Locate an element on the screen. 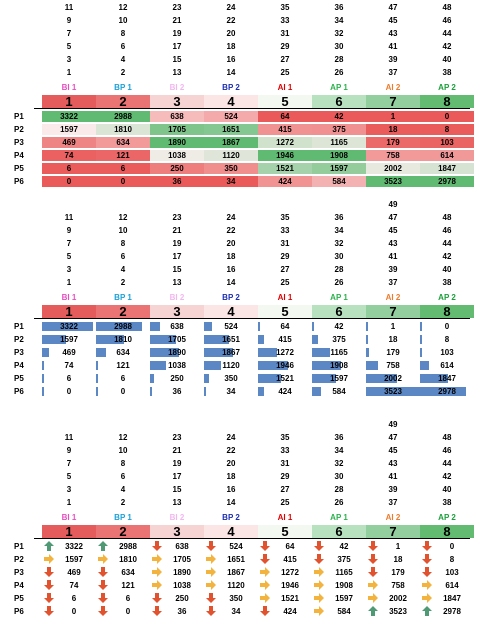  stack-number: 18 is located at coordinates (231, 256).